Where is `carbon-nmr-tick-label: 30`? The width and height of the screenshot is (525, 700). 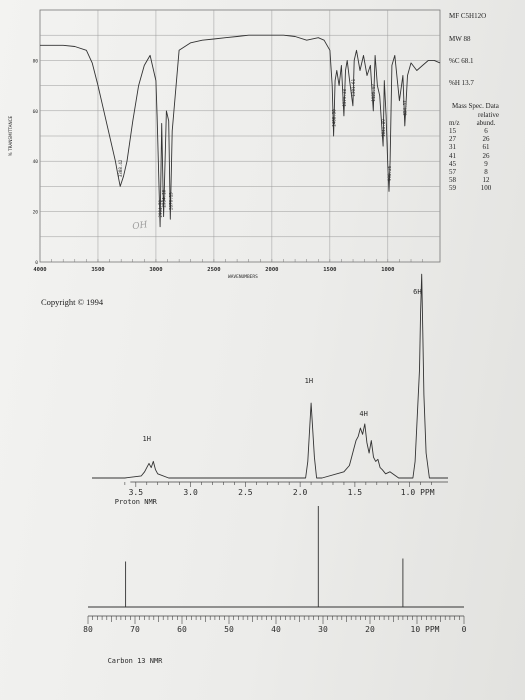
carbon-nmr-tick-label: 30 is located at coordinates (323, 629).